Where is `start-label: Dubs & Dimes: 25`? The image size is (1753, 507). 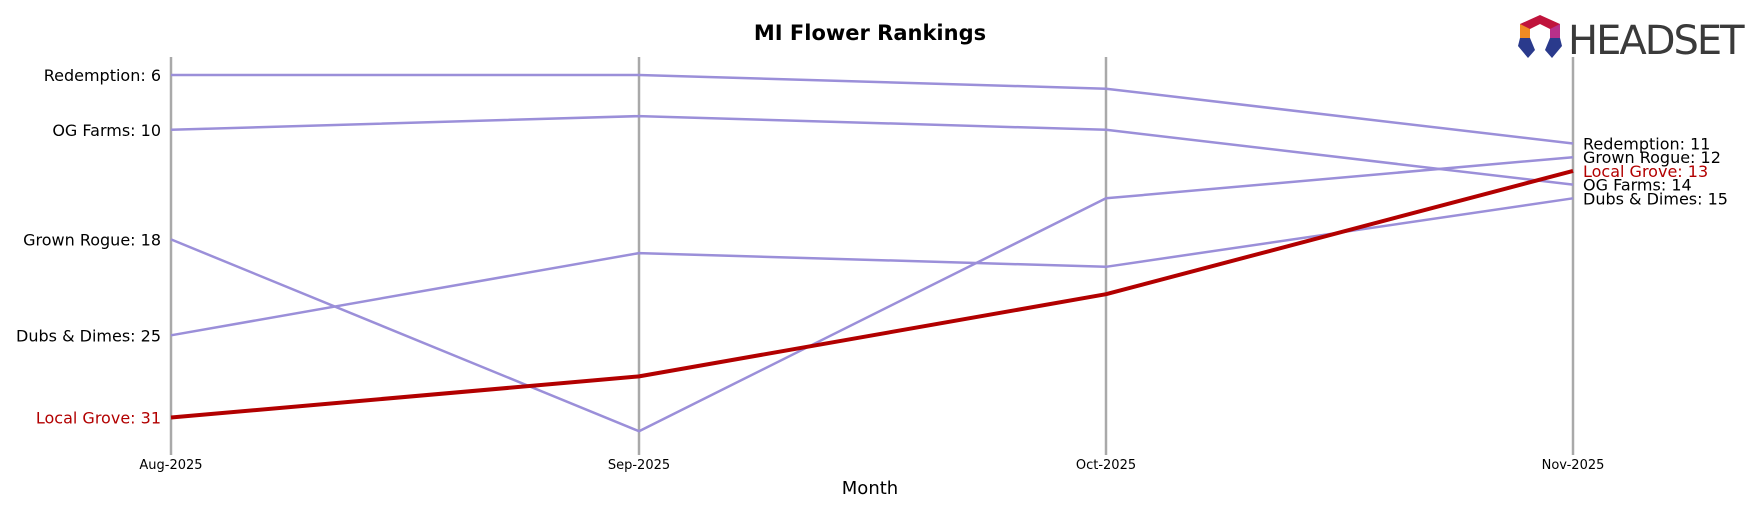
start-label: Dubs & Dimes: 25 is located at coordinates (88, 335).